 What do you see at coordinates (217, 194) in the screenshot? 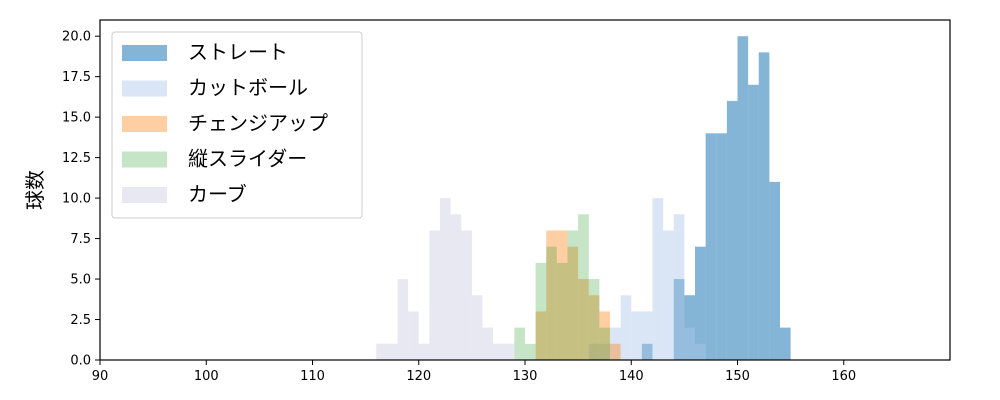
I see `legend-label: カーブ` at bounding box center [217, 194].